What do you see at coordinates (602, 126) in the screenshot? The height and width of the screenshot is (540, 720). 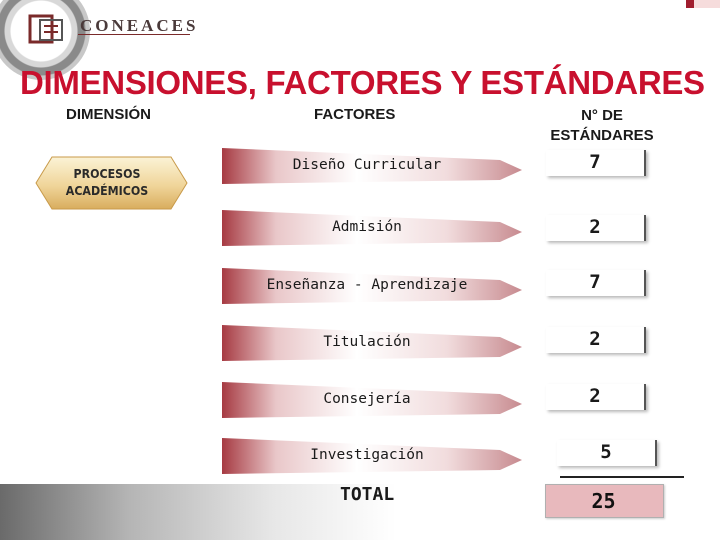 I see `header-standards: N° DE ESTÁNDARES` at bounding box center [602, 126].